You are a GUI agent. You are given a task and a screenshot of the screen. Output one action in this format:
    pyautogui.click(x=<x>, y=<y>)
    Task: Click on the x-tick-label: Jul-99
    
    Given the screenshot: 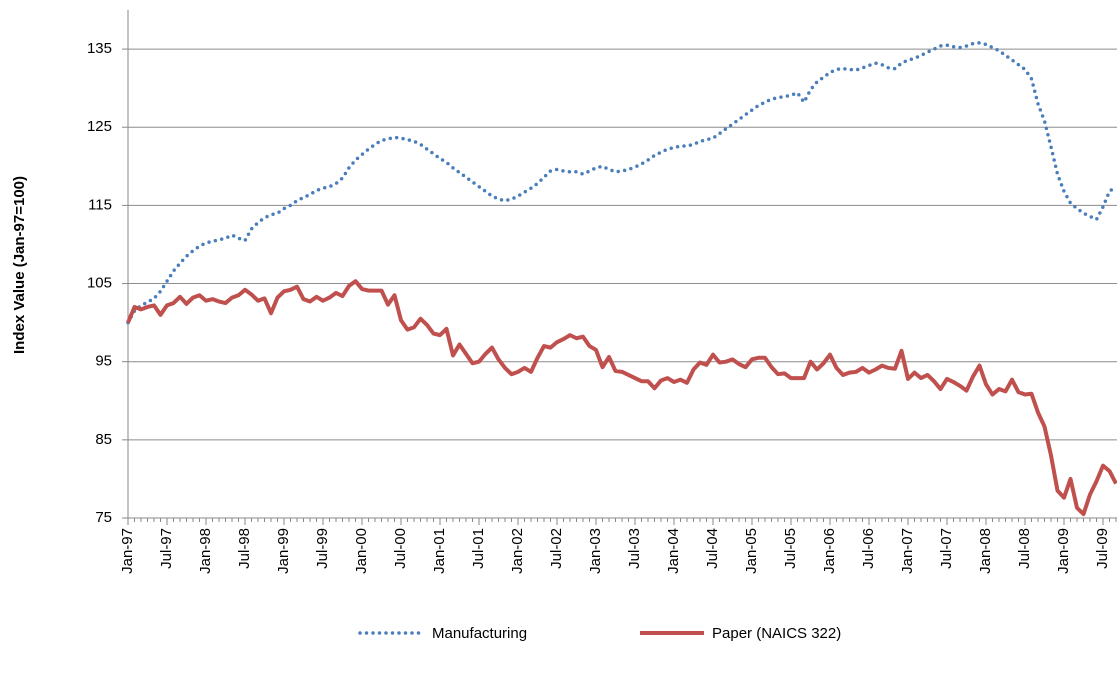 What is the action you would take?
    pyautogui.click(x=322, y=548)
    